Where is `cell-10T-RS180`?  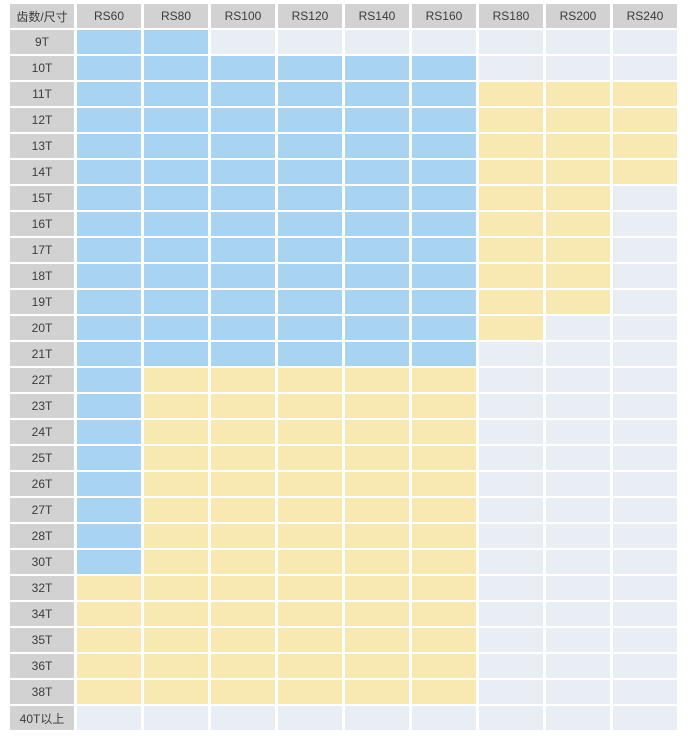
cell-10T-RS180 is located at coordinates (511, 68).